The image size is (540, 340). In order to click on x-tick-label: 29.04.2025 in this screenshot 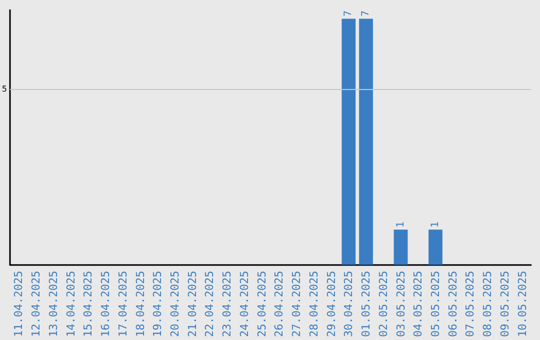, I will do `click(331, 304)`.